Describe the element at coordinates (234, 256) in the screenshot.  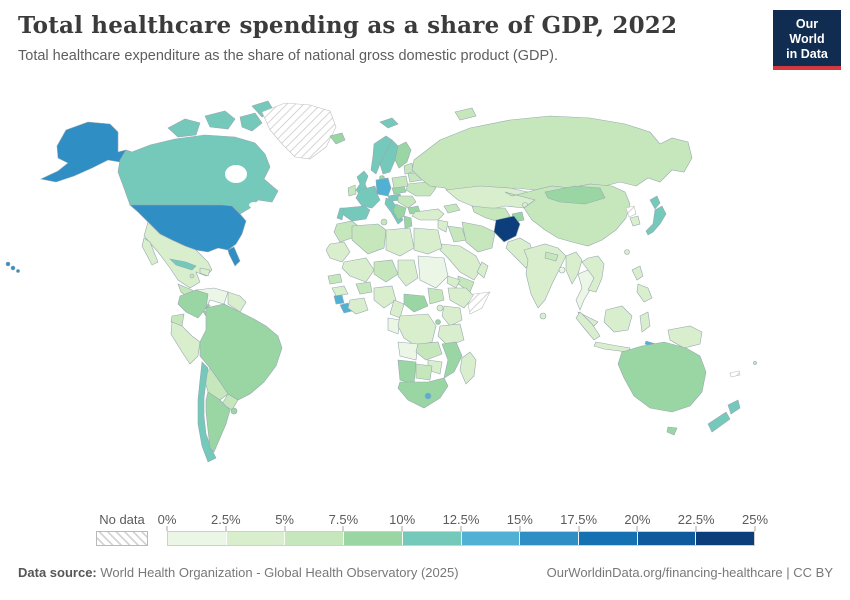
I see `country-usa-florida` at that location.